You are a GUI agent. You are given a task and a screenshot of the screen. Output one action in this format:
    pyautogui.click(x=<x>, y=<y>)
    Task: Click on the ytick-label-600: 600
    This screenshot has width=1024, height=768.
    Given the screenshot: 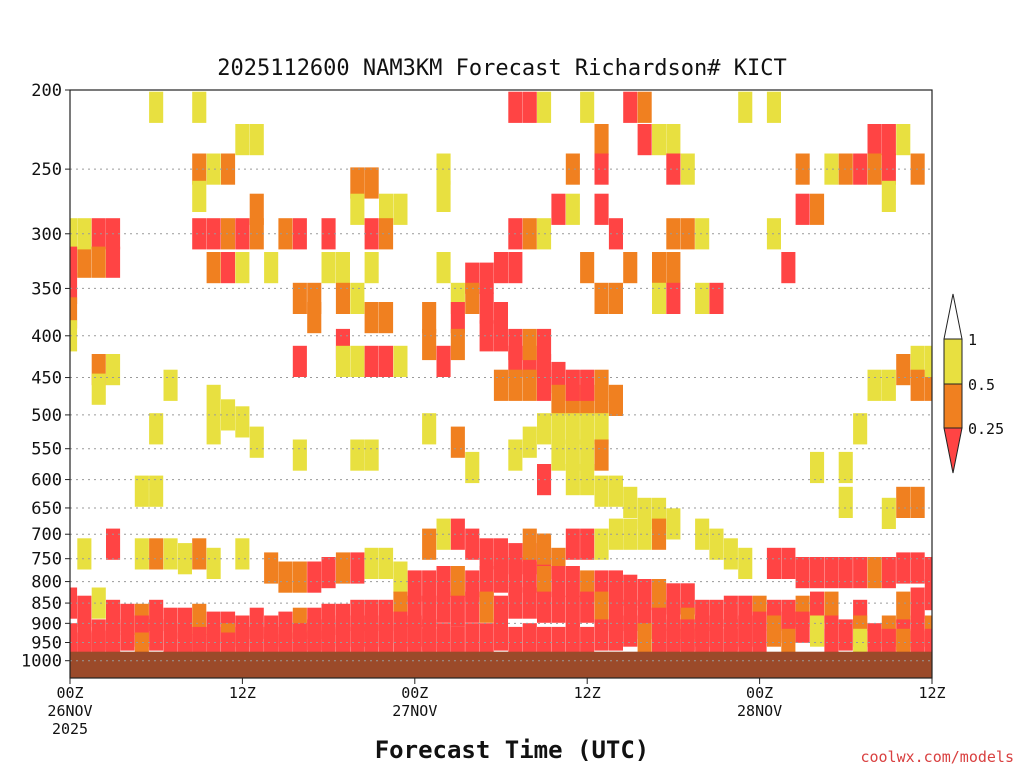 What is the action you would take?
    pyautogui.click(x=46, y=481)
    